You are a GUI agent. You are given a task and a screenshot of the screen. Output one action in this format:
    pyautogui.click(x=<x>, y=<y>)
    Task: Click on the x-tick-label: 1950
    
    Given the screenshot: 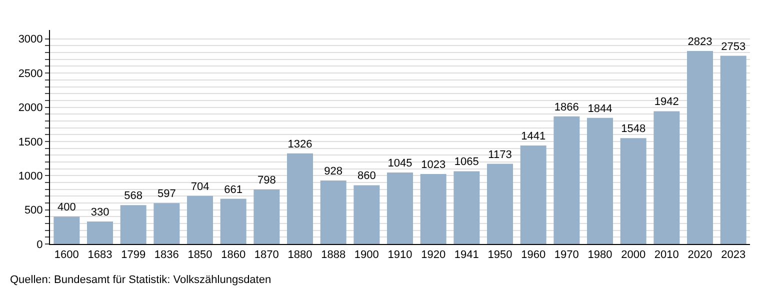 What is the action you would take?
    pyautogui.click(x=500, y=255)
    